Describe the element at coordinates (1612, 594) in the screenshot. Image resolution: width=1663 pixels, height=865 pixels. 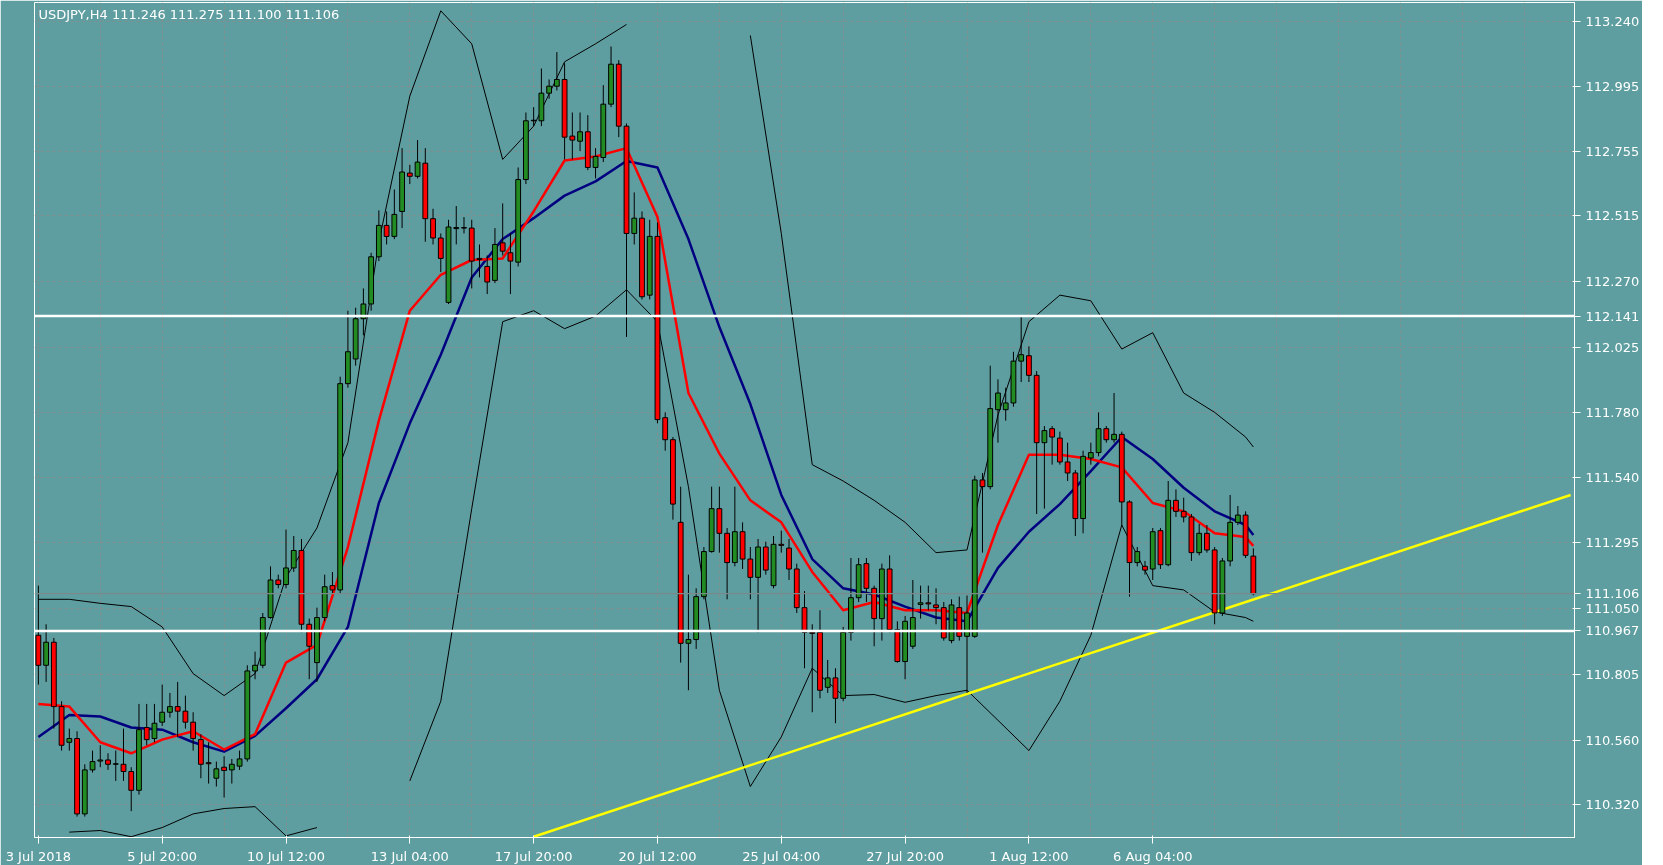
I see `ref-line-label: 111.106` at that location.